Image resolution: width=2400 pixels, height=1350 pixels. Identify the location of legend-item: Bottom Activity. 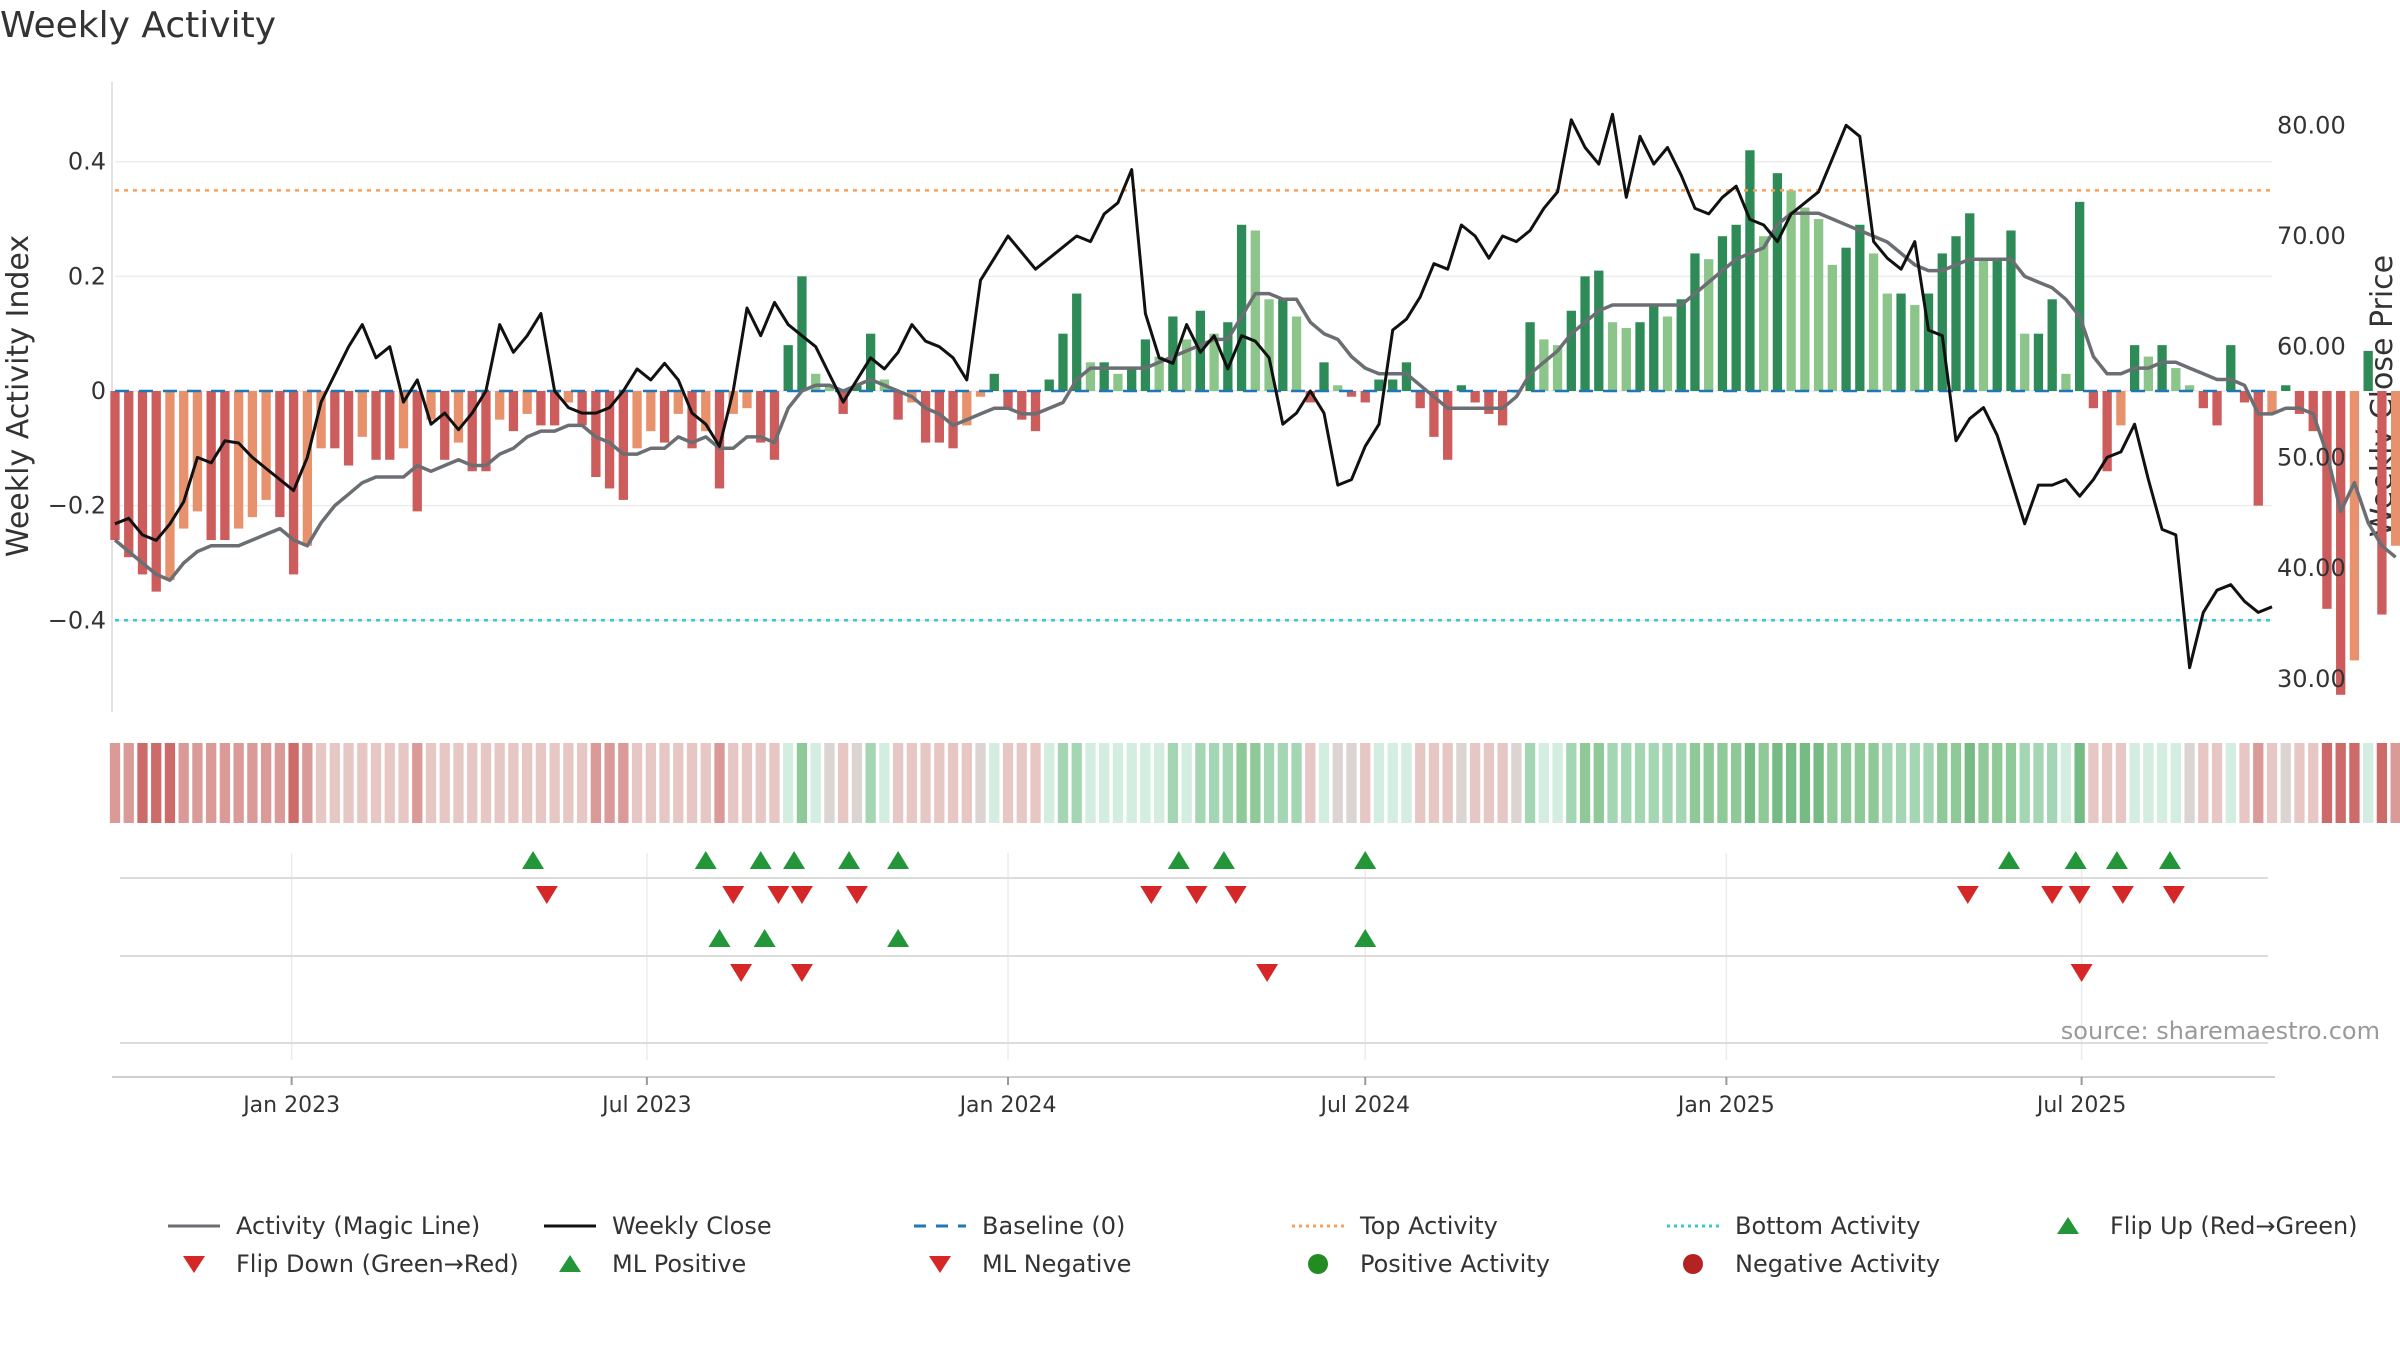
(1792, 1226).